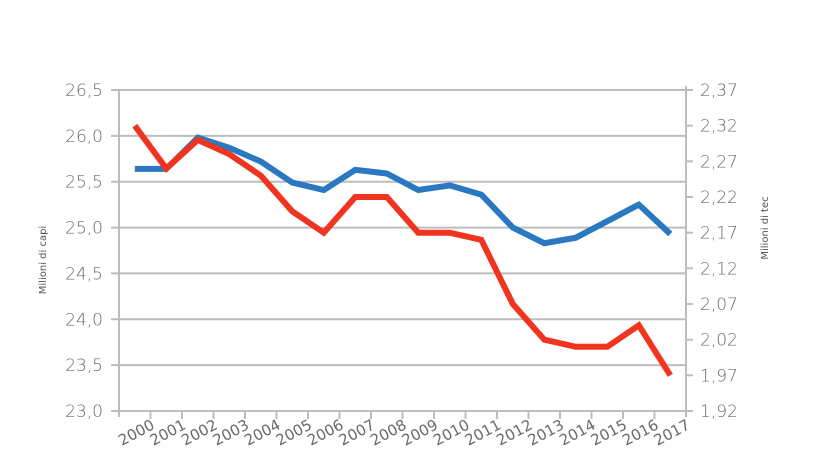 The height and width of the screenshot is (461, 820). Describe the element at coordinates (719, 162) in the screenshot. I see `right-tick-label: 2,27` at that location.